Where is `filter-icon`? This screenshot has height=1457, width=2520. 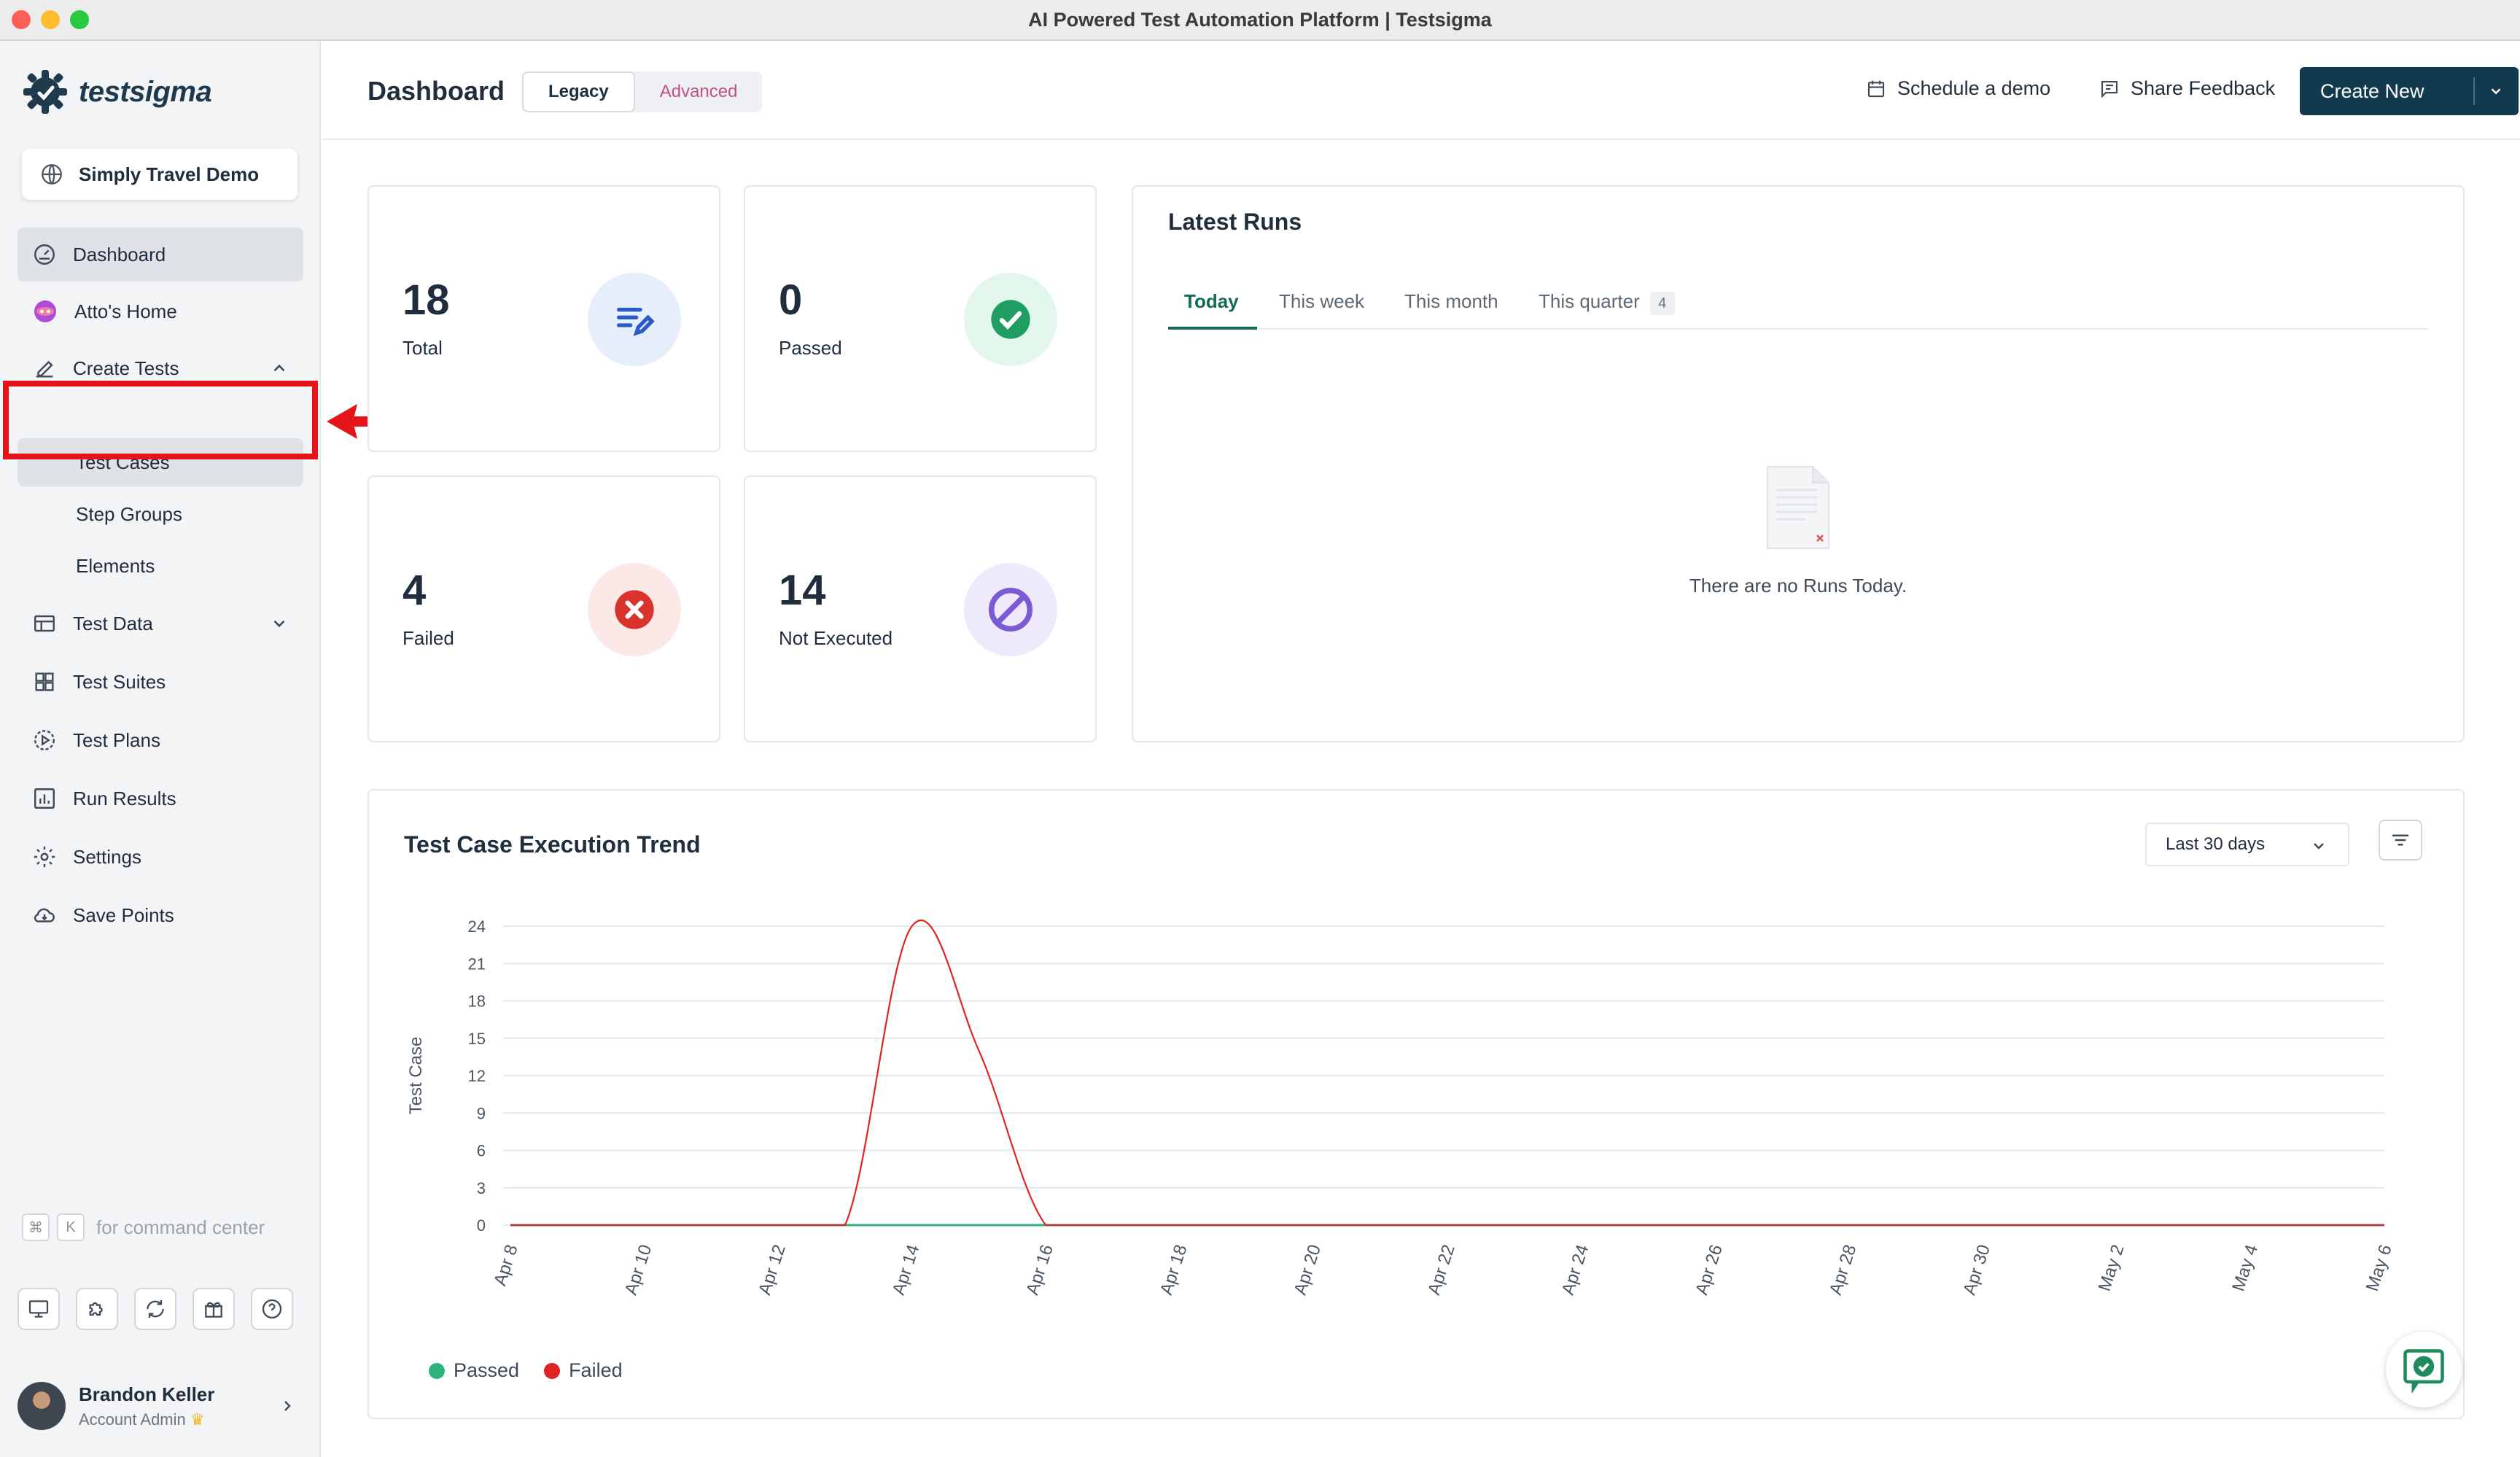
filter-icon is located at coordinates (2400, 840).